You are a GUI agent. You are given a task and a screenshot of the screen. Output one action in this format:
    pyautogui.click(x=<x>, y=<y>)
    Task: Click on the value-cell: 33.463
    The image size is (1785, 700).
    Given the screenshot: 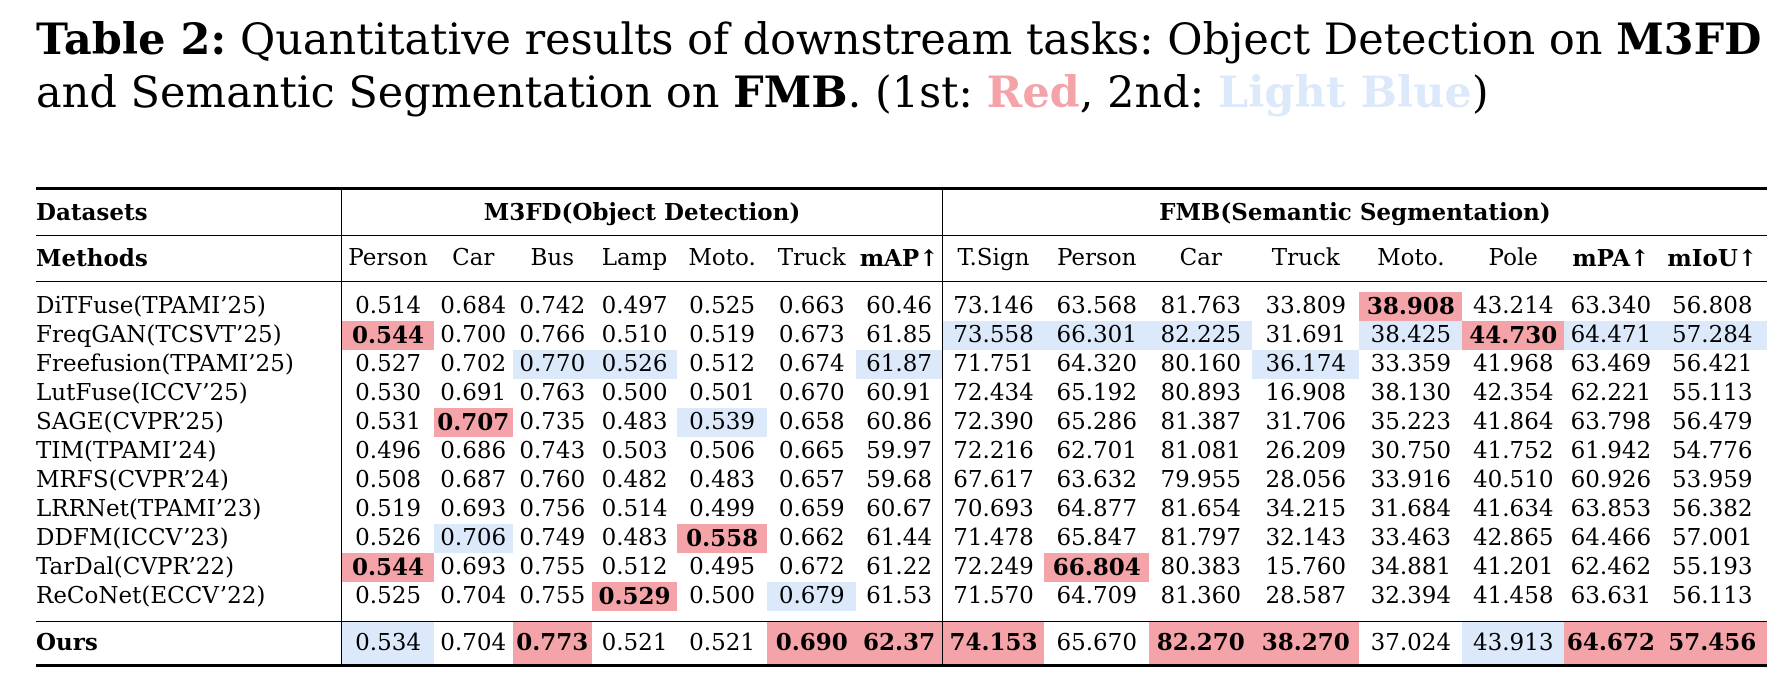 What is the action you would take?
    pyautogui.click(x=1411, y=538)
    